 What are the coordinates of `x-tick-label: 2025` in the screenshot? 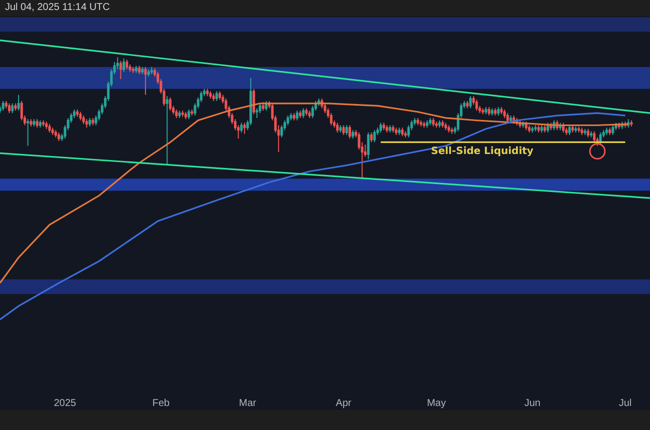 It's located at (65, 403).